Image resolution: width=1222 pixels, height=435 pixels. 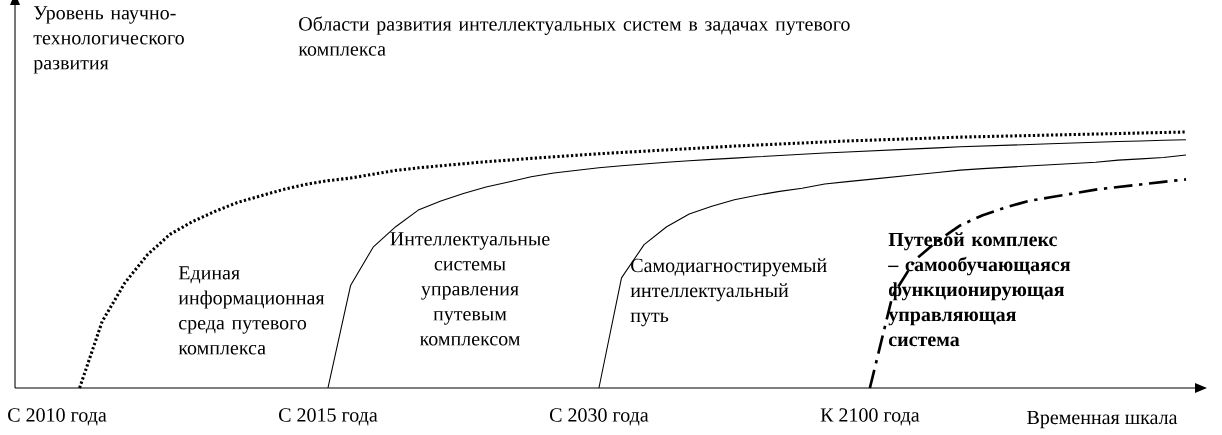 I want to click on x-axis-title: Временная шкала, so click(x=1102, y=419).